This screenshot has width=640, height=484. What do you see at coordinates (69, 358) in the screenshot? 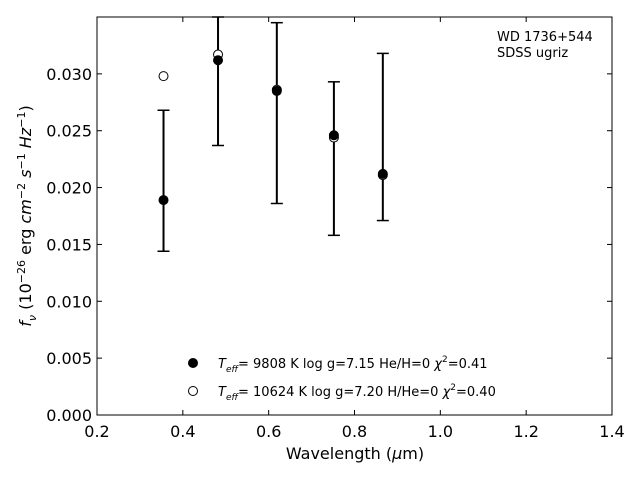
I see `y-tick-label: 0.005` at bounding box center [69, 358].